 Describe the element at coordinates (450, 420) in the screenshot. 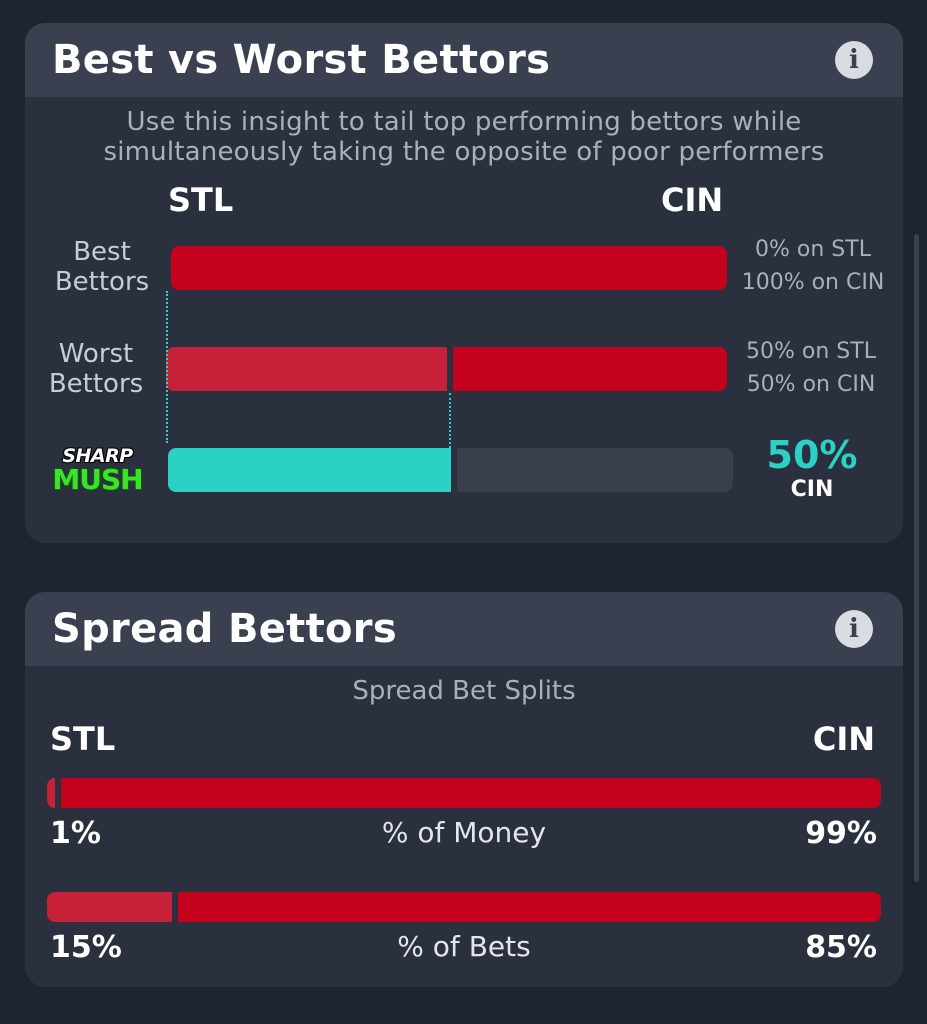

I see `dotted-guide-mid` at that location.